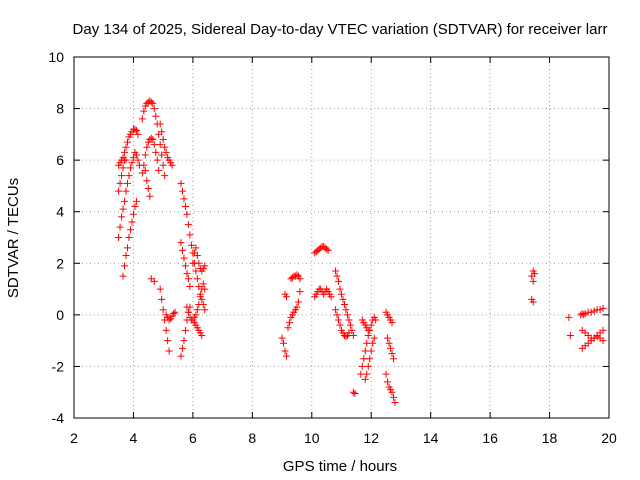 The width and height of the screenshot is (640, 480). I want to click on series-arc-g, so click(147, 183).